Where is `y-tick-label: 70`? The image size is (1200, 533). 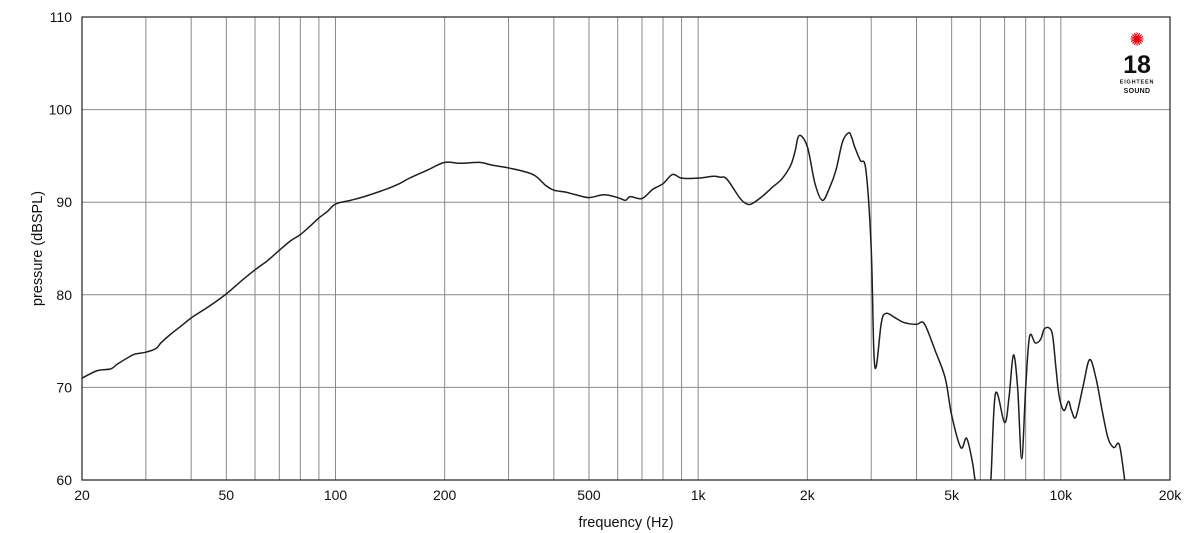 y-tick-label: 70 is located at coordinates (64, 387).